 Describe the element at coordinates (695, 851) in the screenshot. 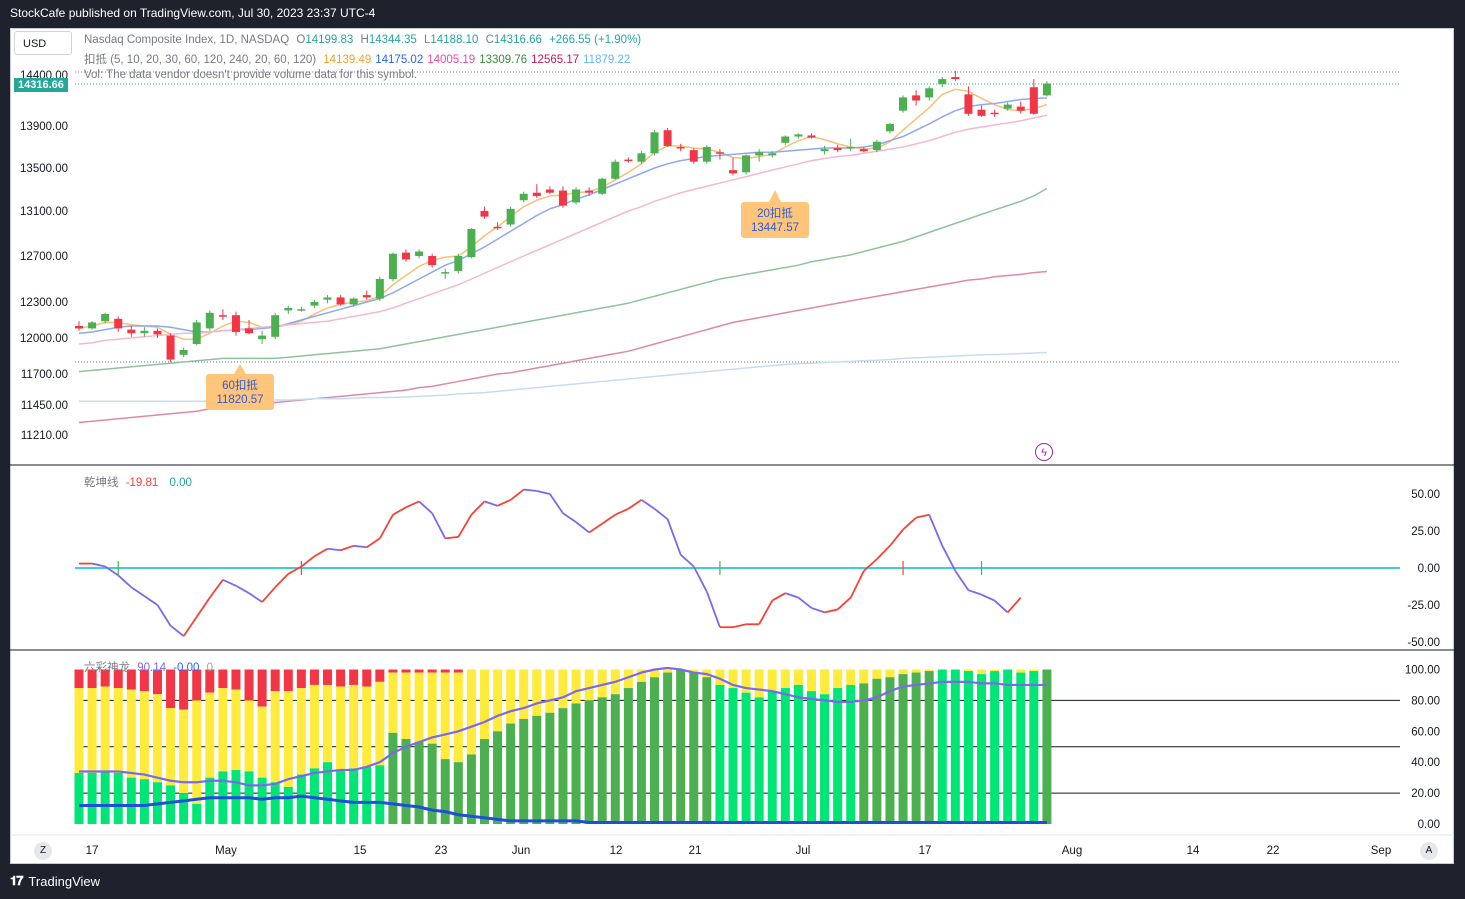

I see `time-axis-label: 21` at that location.